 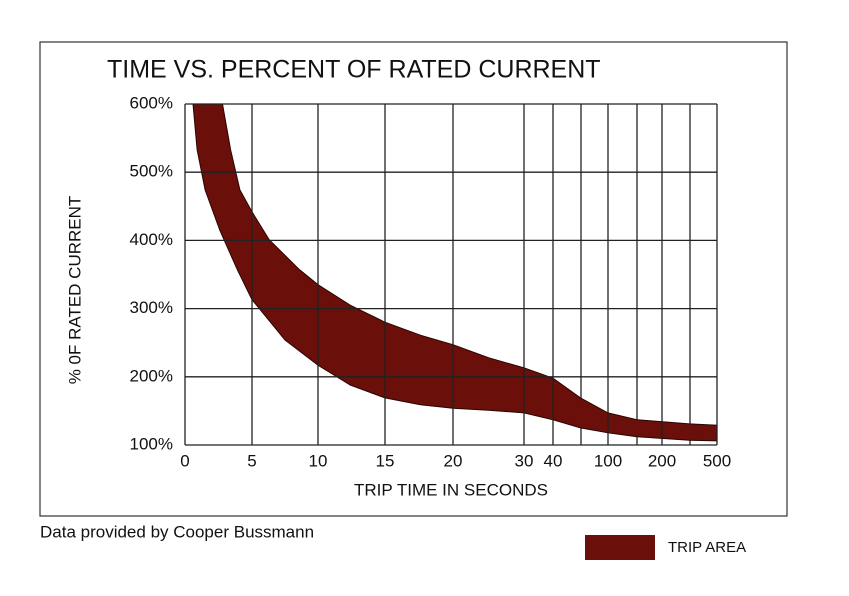 I want to click on legend-swatch, so click(x=620, y=547).